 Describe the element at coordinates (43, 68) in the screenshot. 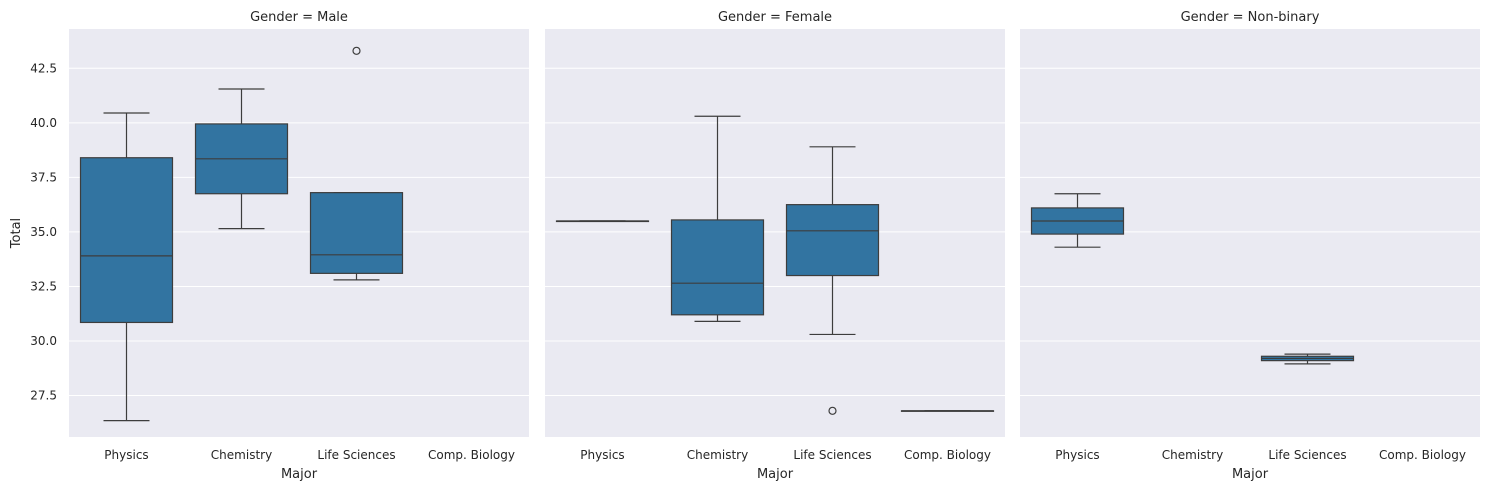

I see `y-tick-label: 42.5` at that location.